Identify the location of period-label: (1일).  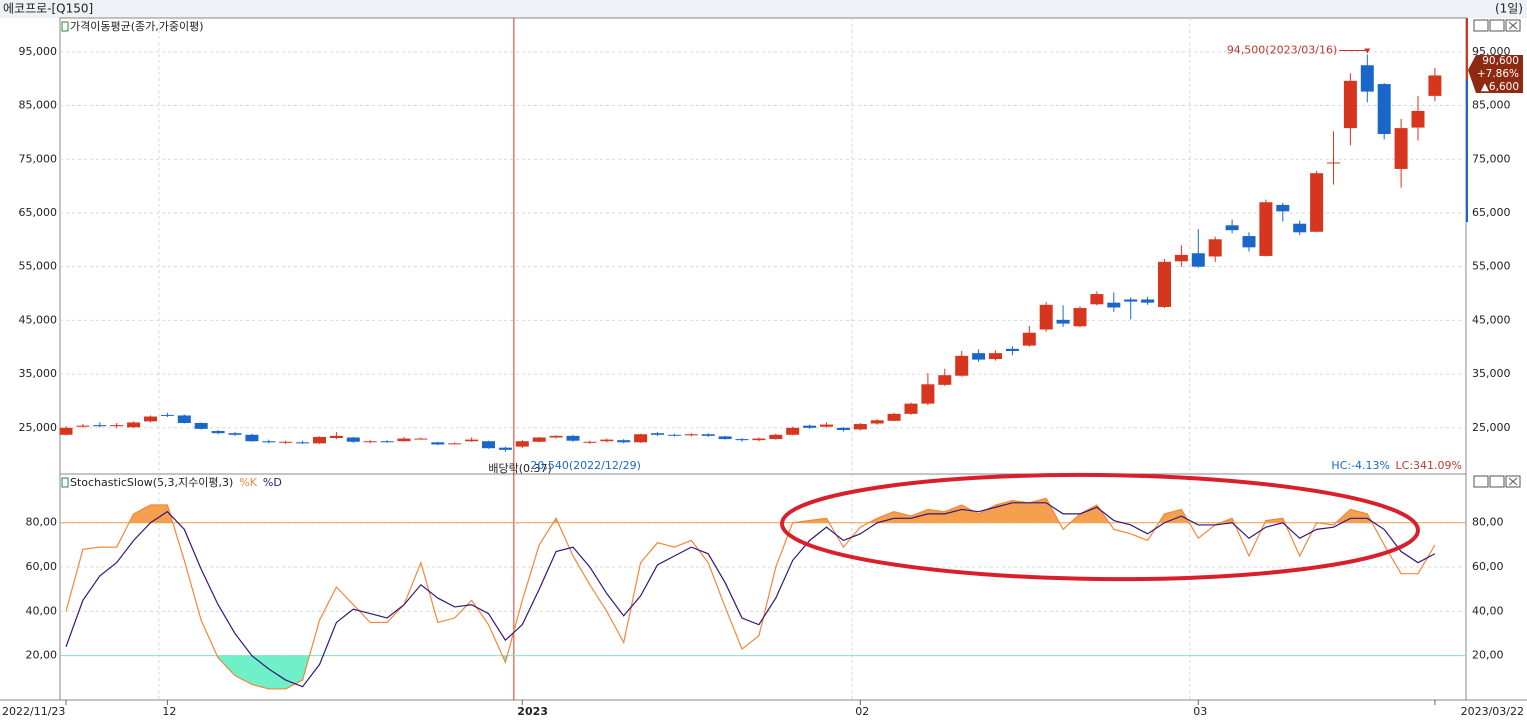
(1509, 9).